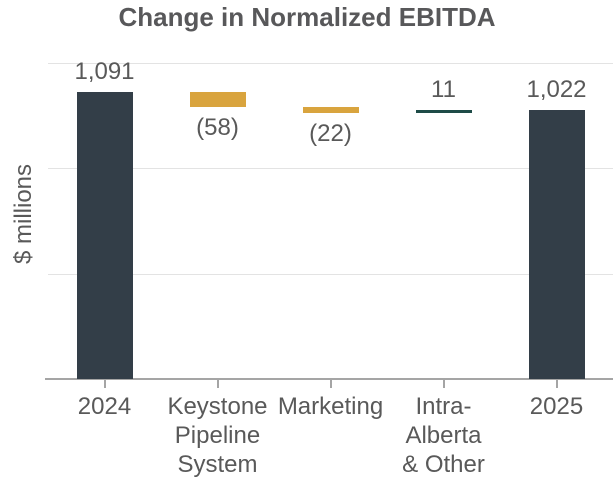 The image size is (614, 480). What do you see at coordinates (330, 406) in the screenshot?
I see `x-axis-category-label-marketing: Marketing` at bounding box center [330, 406].